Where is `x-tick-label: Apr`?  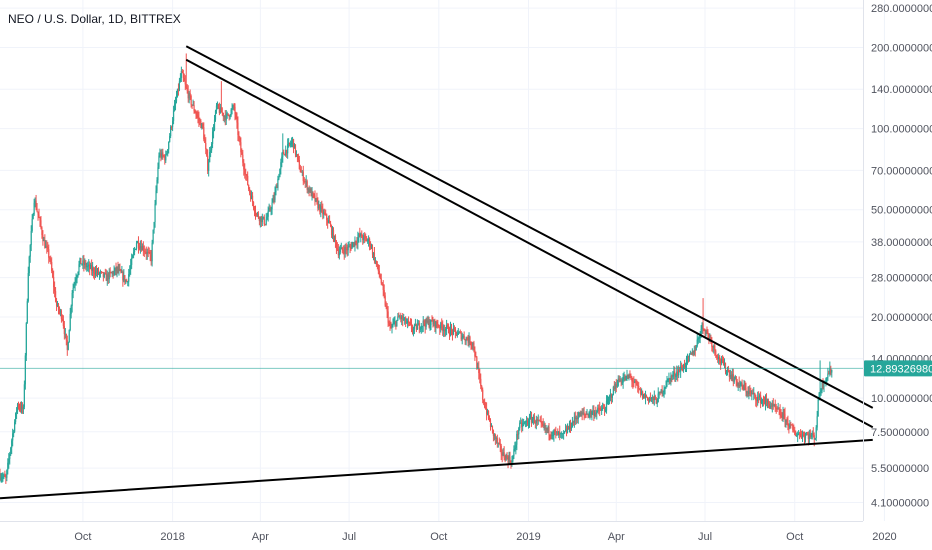 x-tick-label: Apr is located at coordinates (616, 537).